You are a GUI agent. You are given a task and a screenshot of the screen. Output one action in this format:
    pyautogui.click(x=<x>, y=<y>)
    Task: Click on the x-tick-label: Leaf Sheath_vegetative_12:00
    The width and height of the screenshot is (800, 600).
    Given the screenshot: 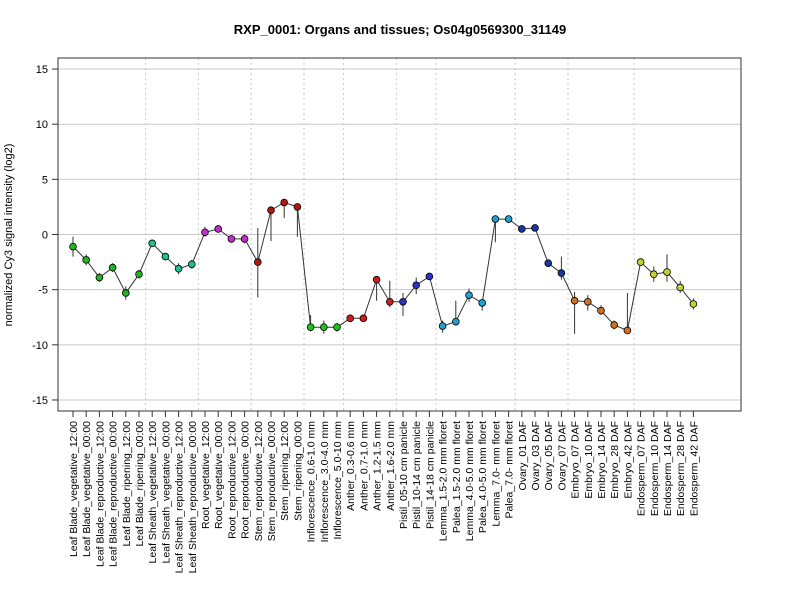 What is the action you would take?
    pyautogui.click(x=153, y=492)
    